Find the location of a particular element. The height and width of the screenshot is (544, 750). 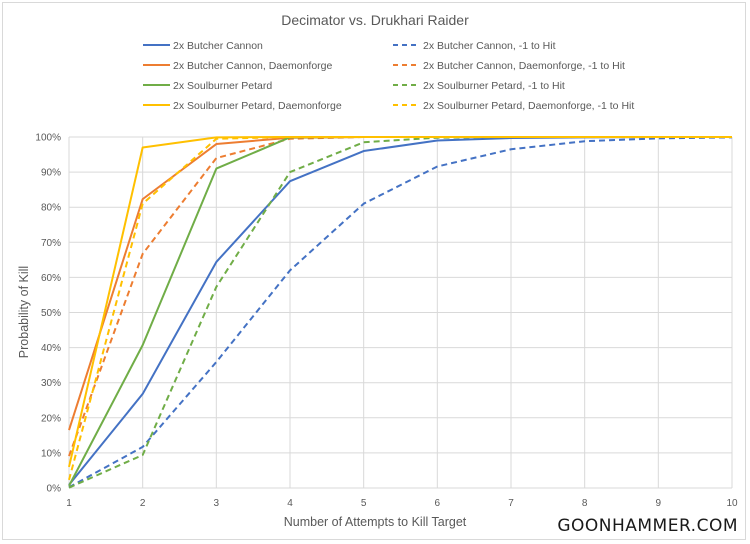

x-tick-label: 2 is located at coordinates (143, 503).